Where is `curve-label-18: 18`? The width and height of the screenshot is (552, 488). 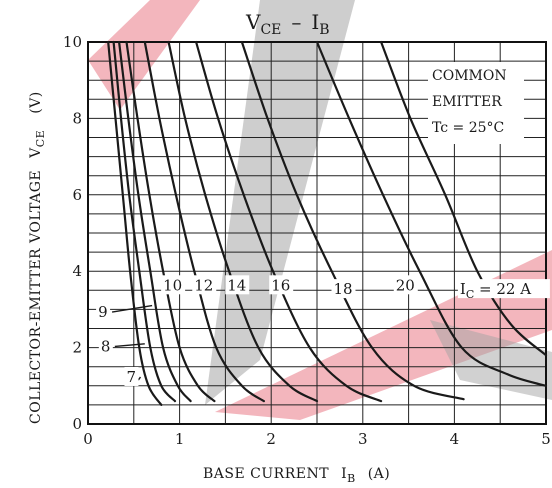 curve-label-18: 18 is located at coordinates (342, 289).